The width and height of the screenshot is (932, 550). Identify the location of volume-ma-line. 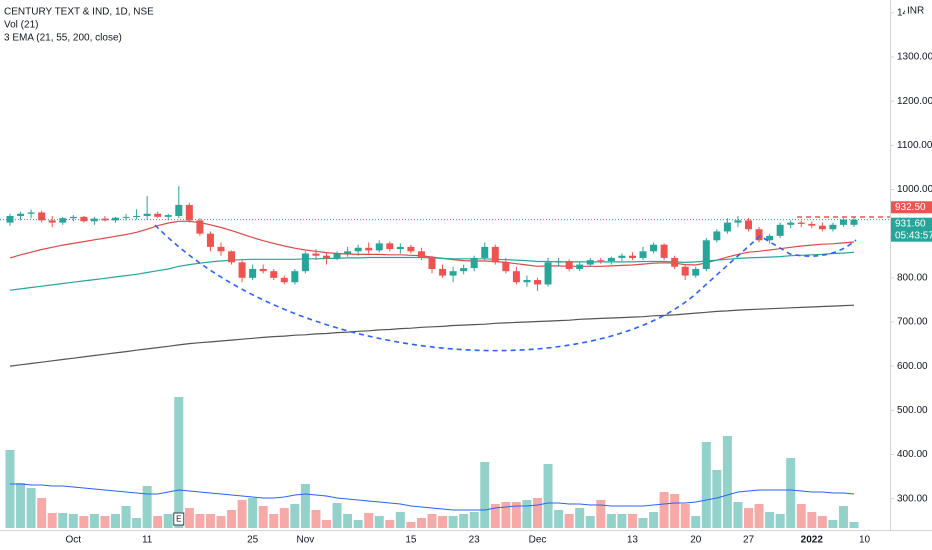
(432, 497).